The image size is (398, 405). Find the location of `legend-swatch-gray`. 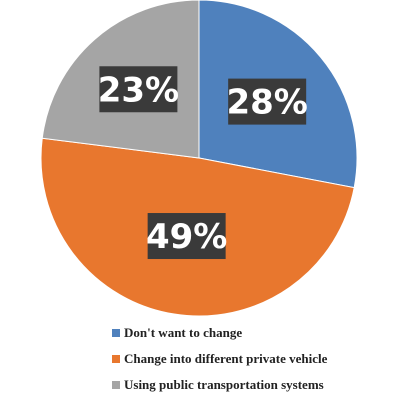

legend-swatch-gray is located at coordinates (116, 385).